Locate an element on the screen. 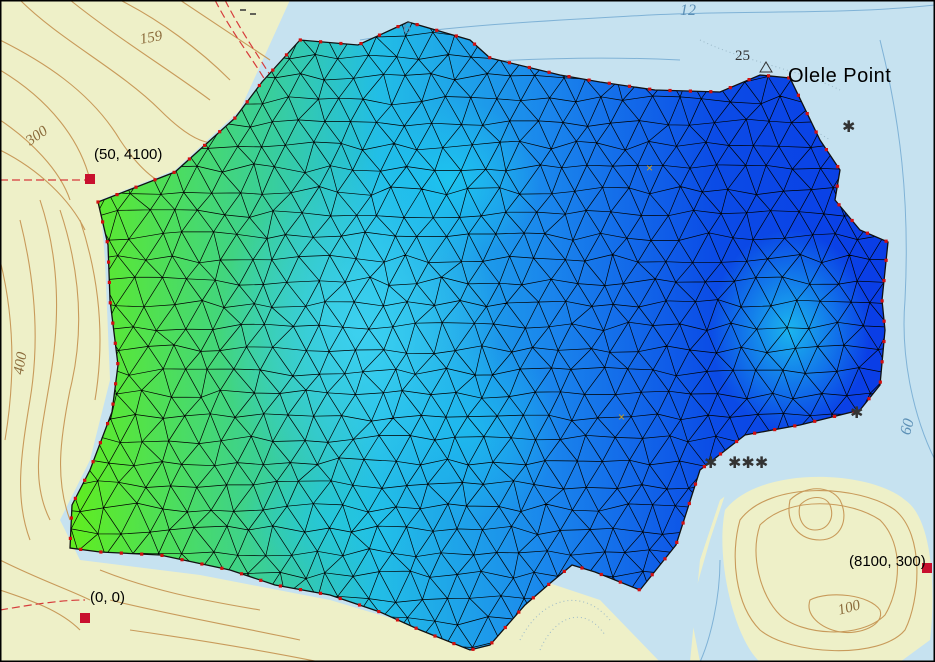 This screenshot has width=935, height=662. place-name-label: Olele Point is located at coordinates (840, 76).